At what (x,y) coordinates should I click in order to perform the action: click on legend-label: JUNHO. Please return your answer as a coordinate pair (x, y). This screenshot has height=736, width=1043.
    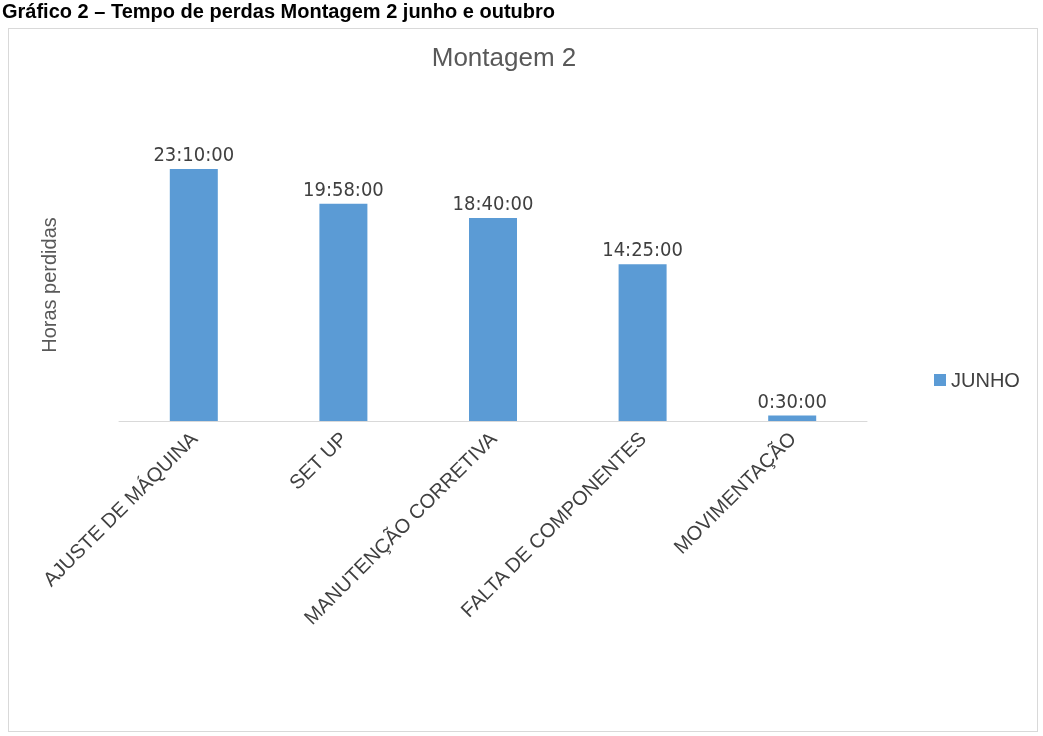
    Looking at the image, I should click on (985, 380).